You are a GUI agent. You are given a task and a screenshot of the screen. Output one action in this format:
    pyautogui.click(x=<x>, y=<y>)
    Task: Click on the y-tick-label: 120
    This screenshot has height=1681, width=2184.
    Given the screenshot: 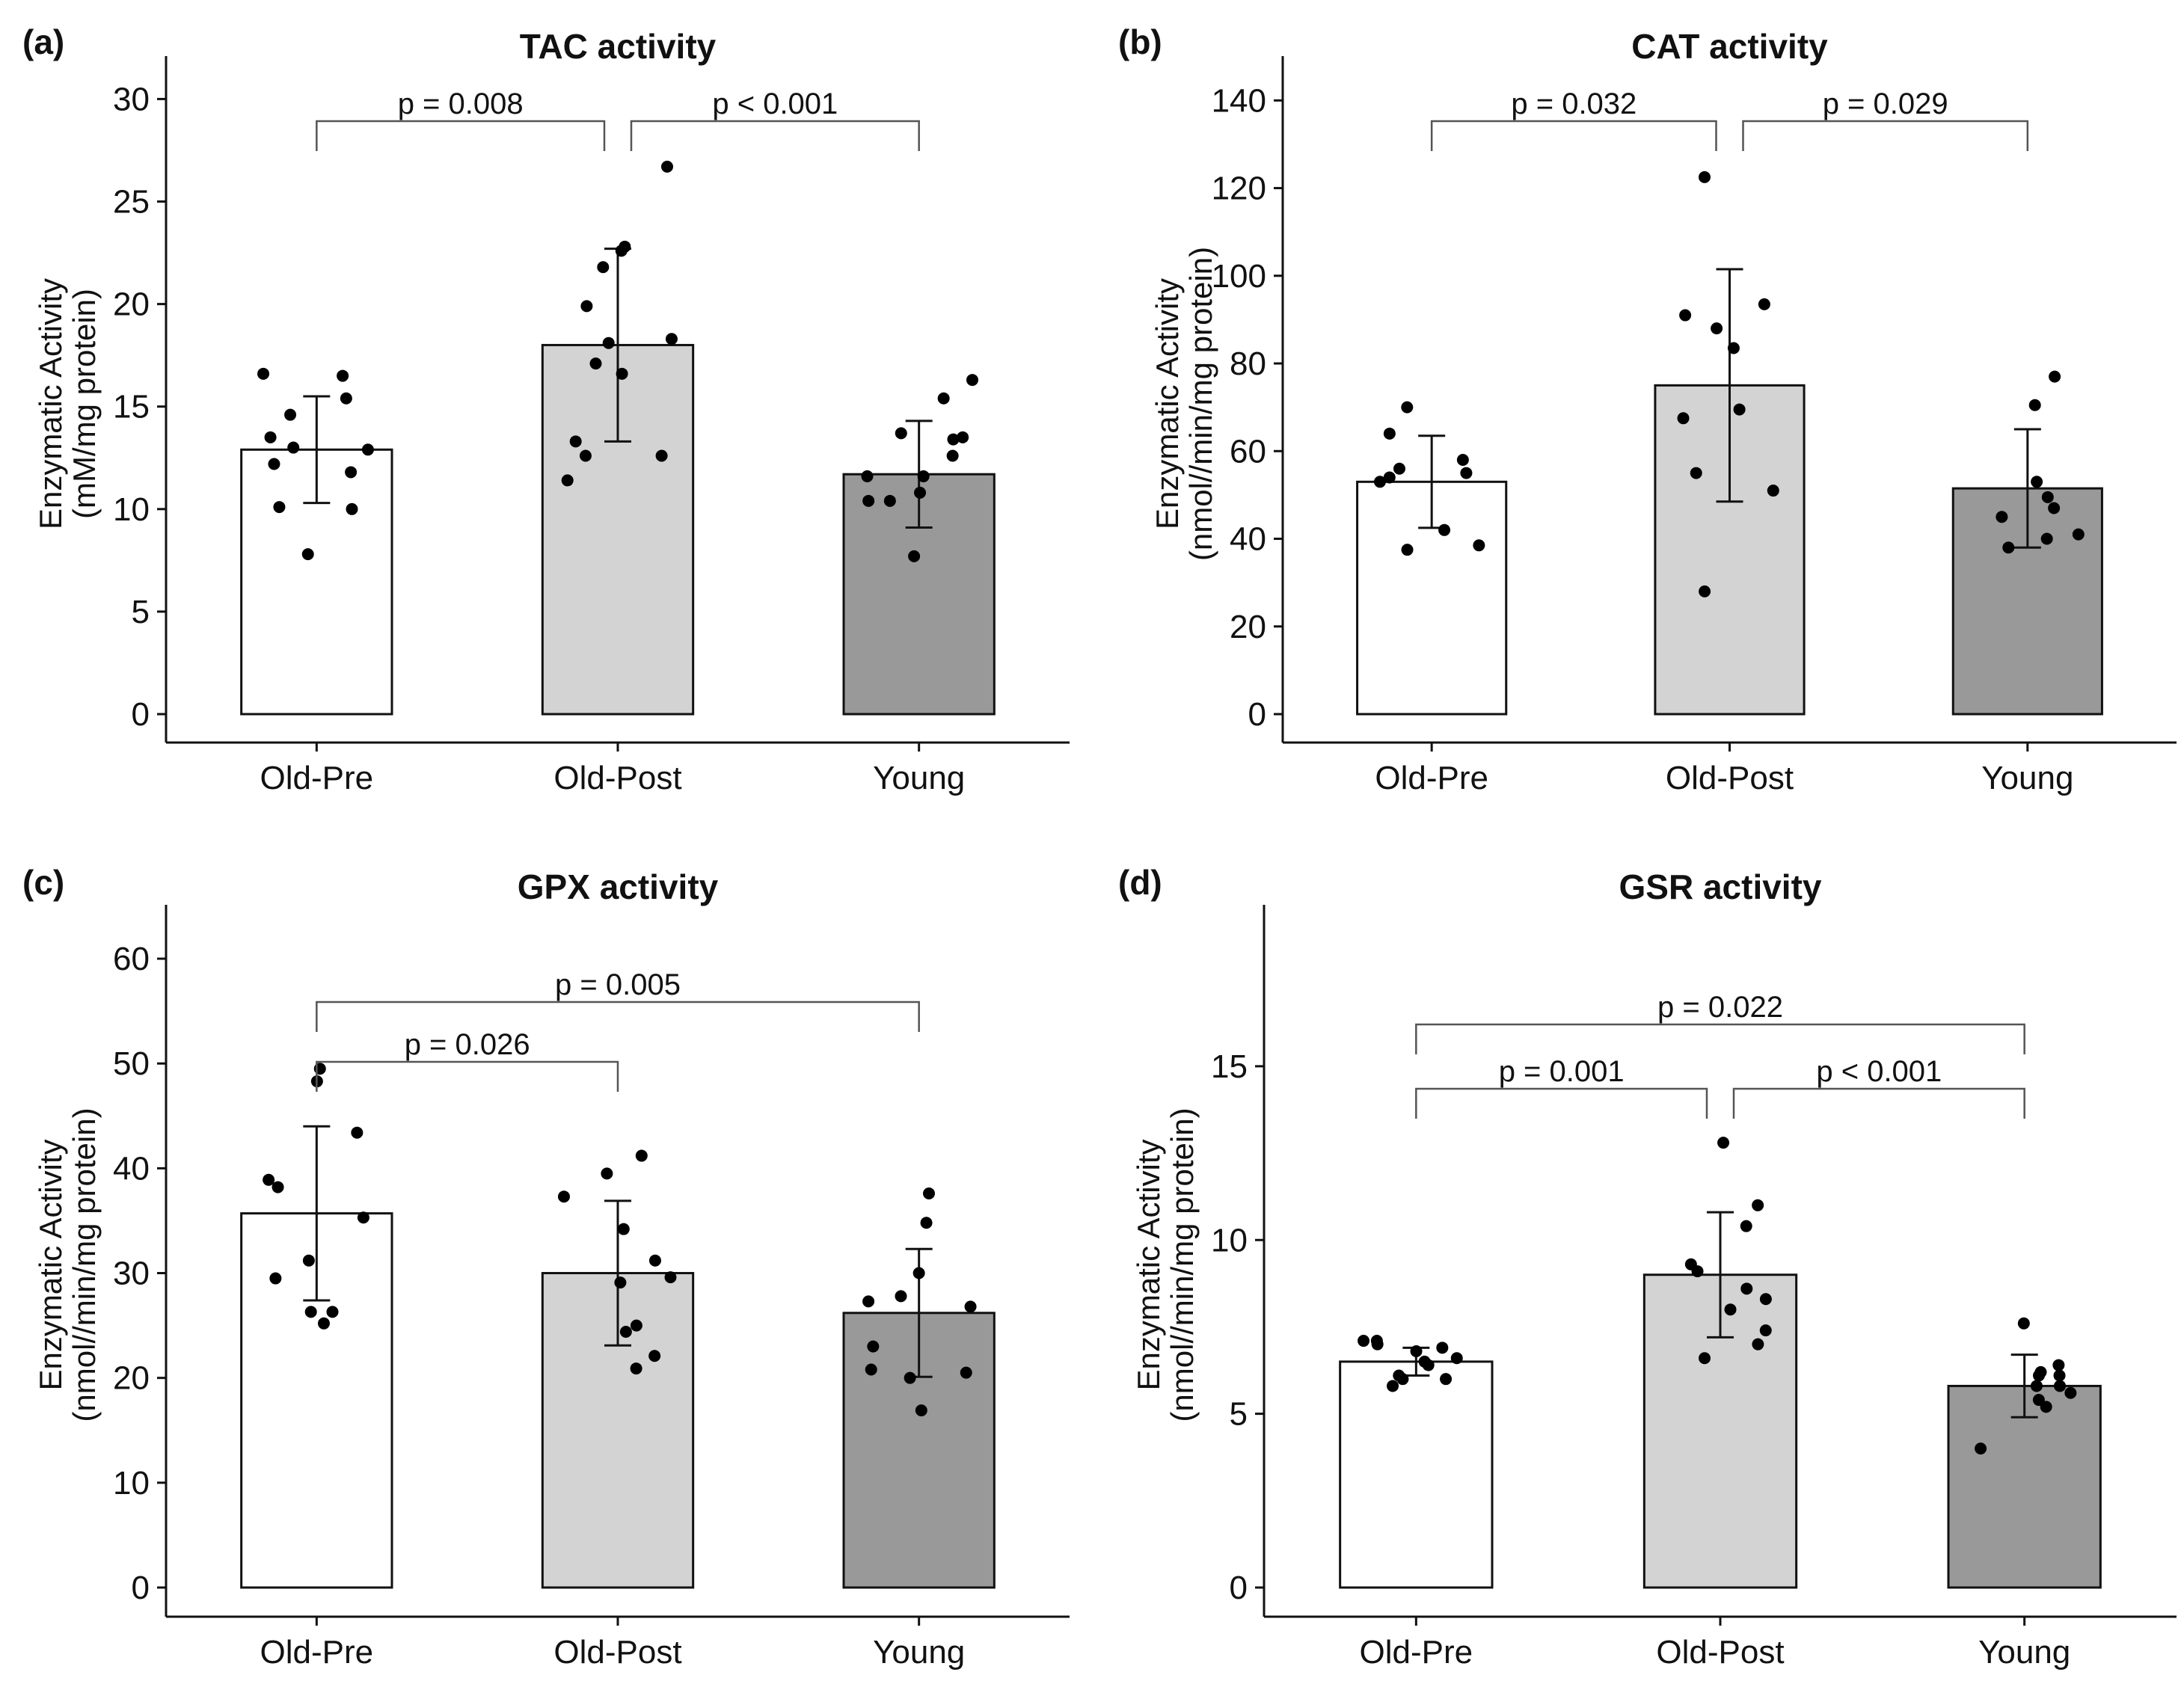 What is the action you would take?
    pyautogui.click(x=1239, y=188)
    